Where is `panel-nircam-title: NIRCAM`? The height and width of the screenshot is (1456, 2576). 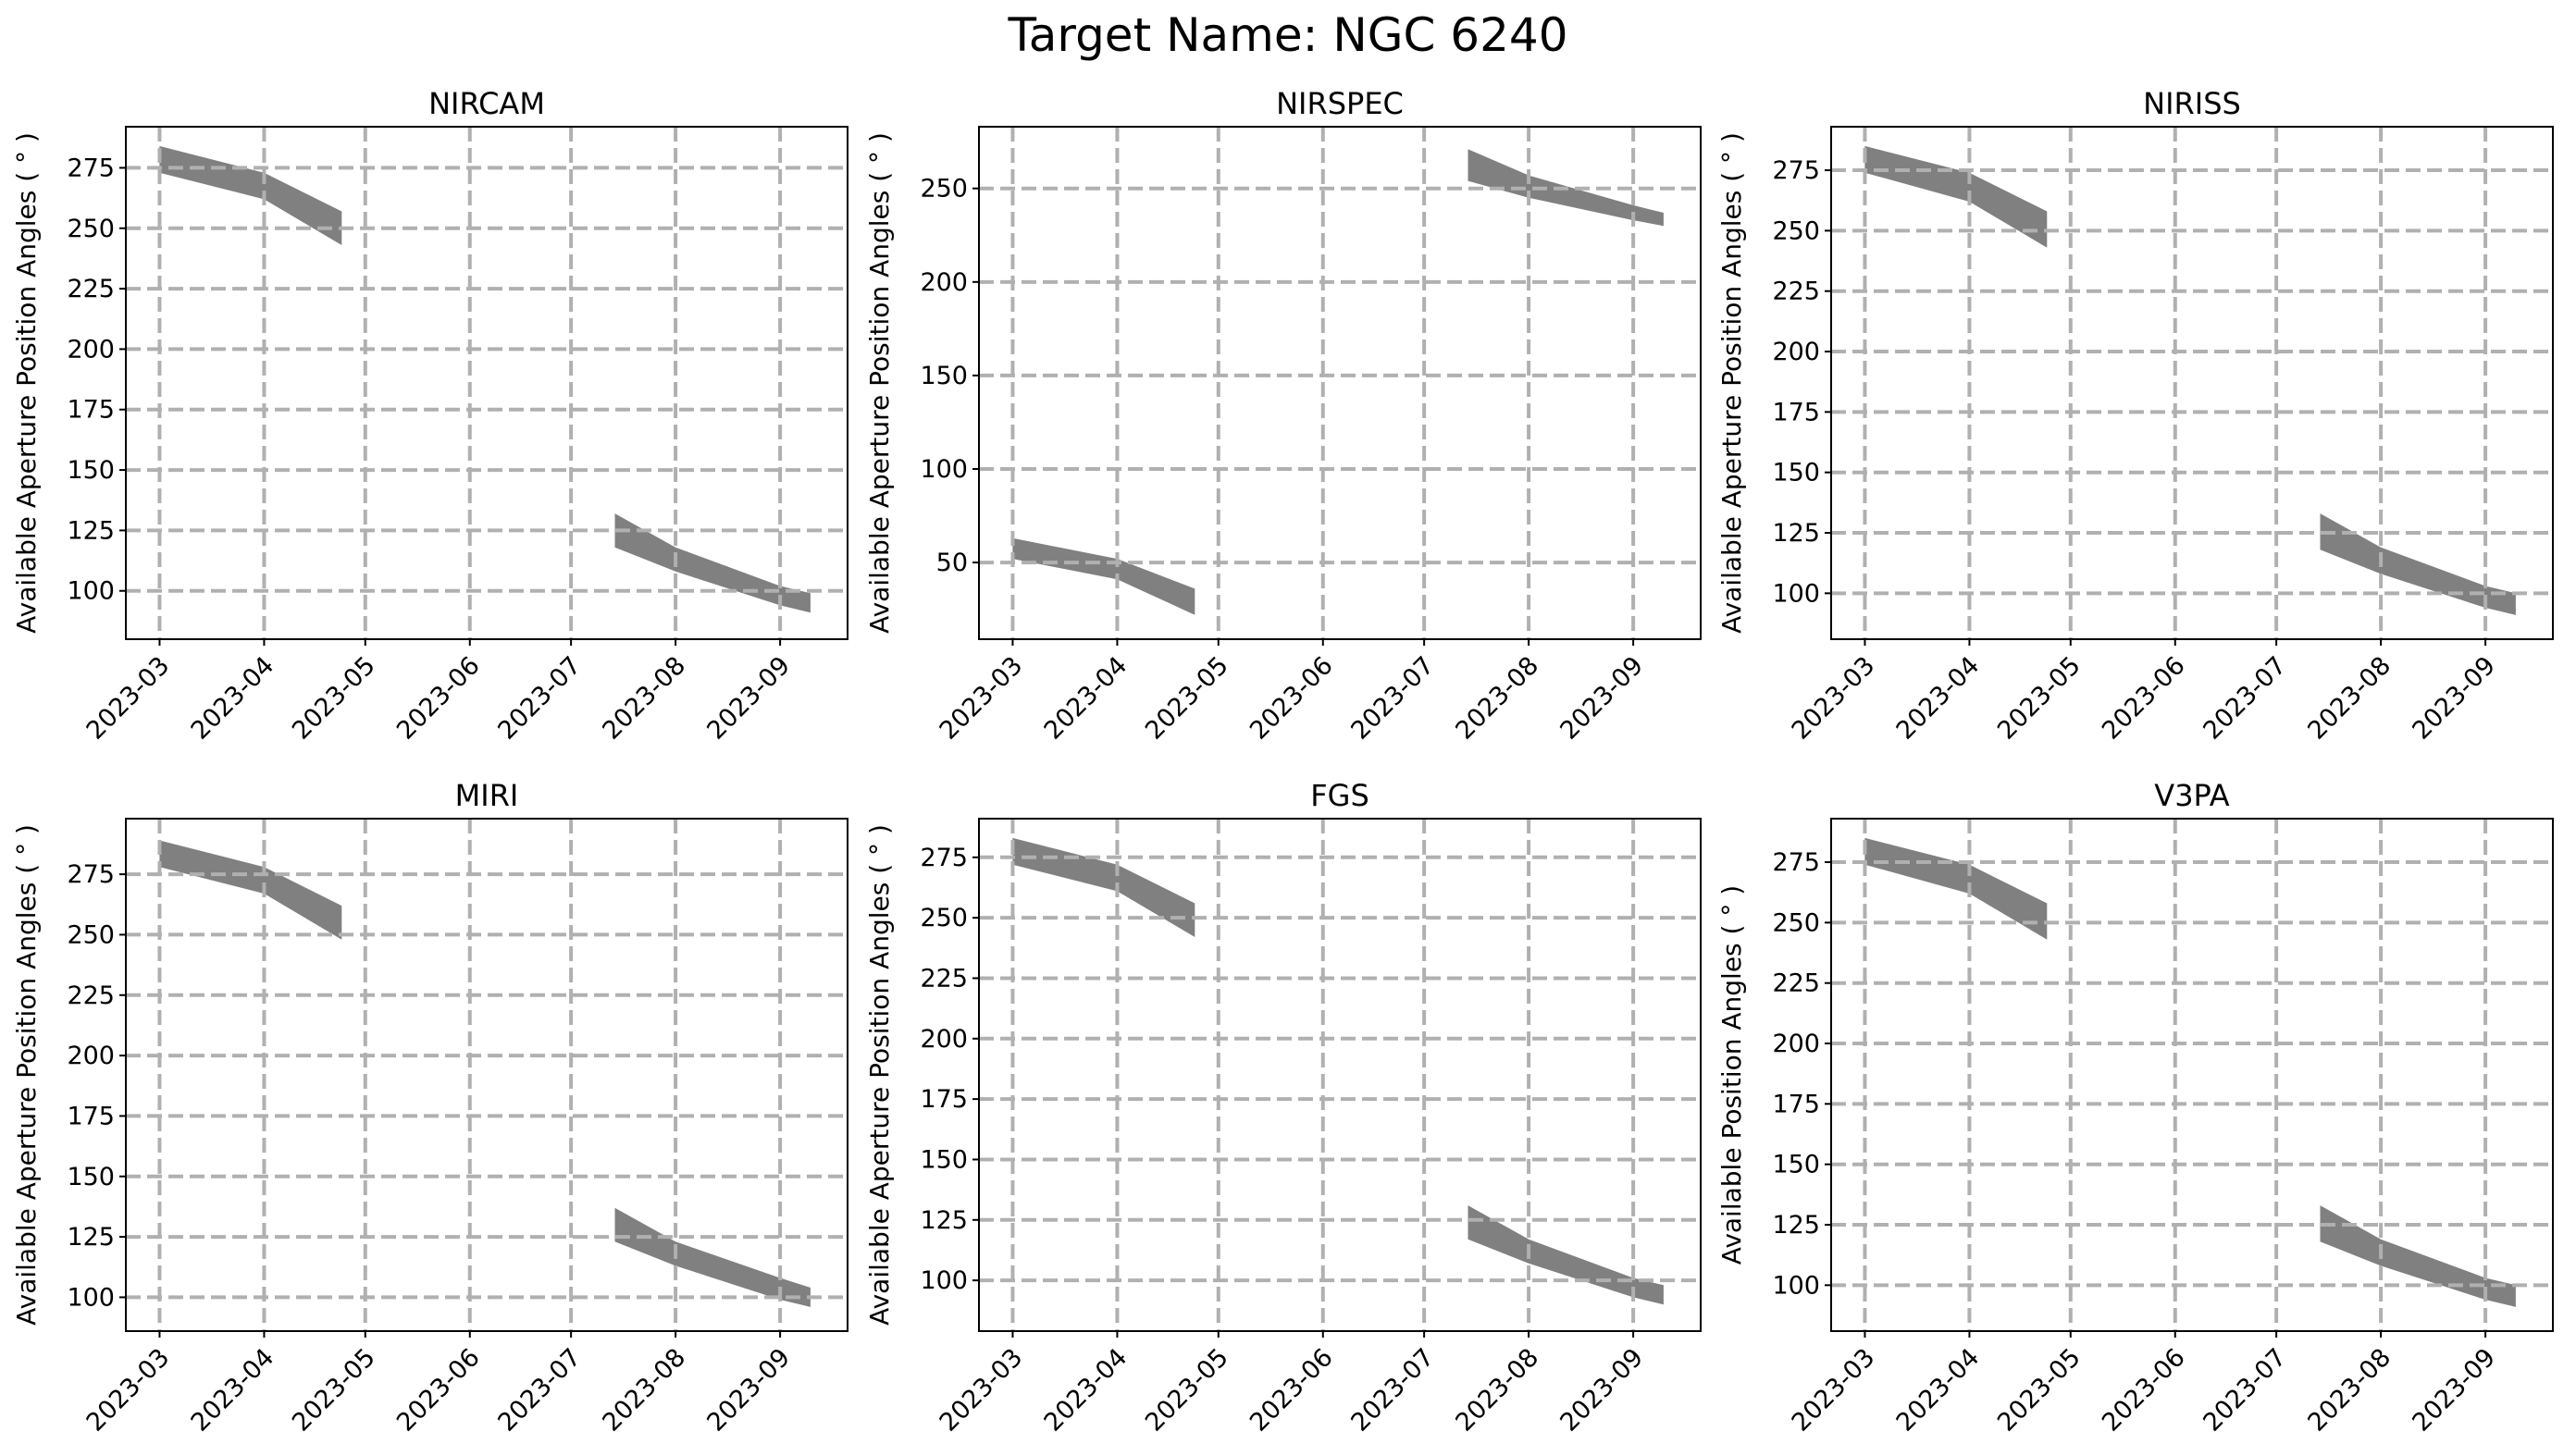 panel-nircam-title: NIRCAM is located at coordinates (487, 103).